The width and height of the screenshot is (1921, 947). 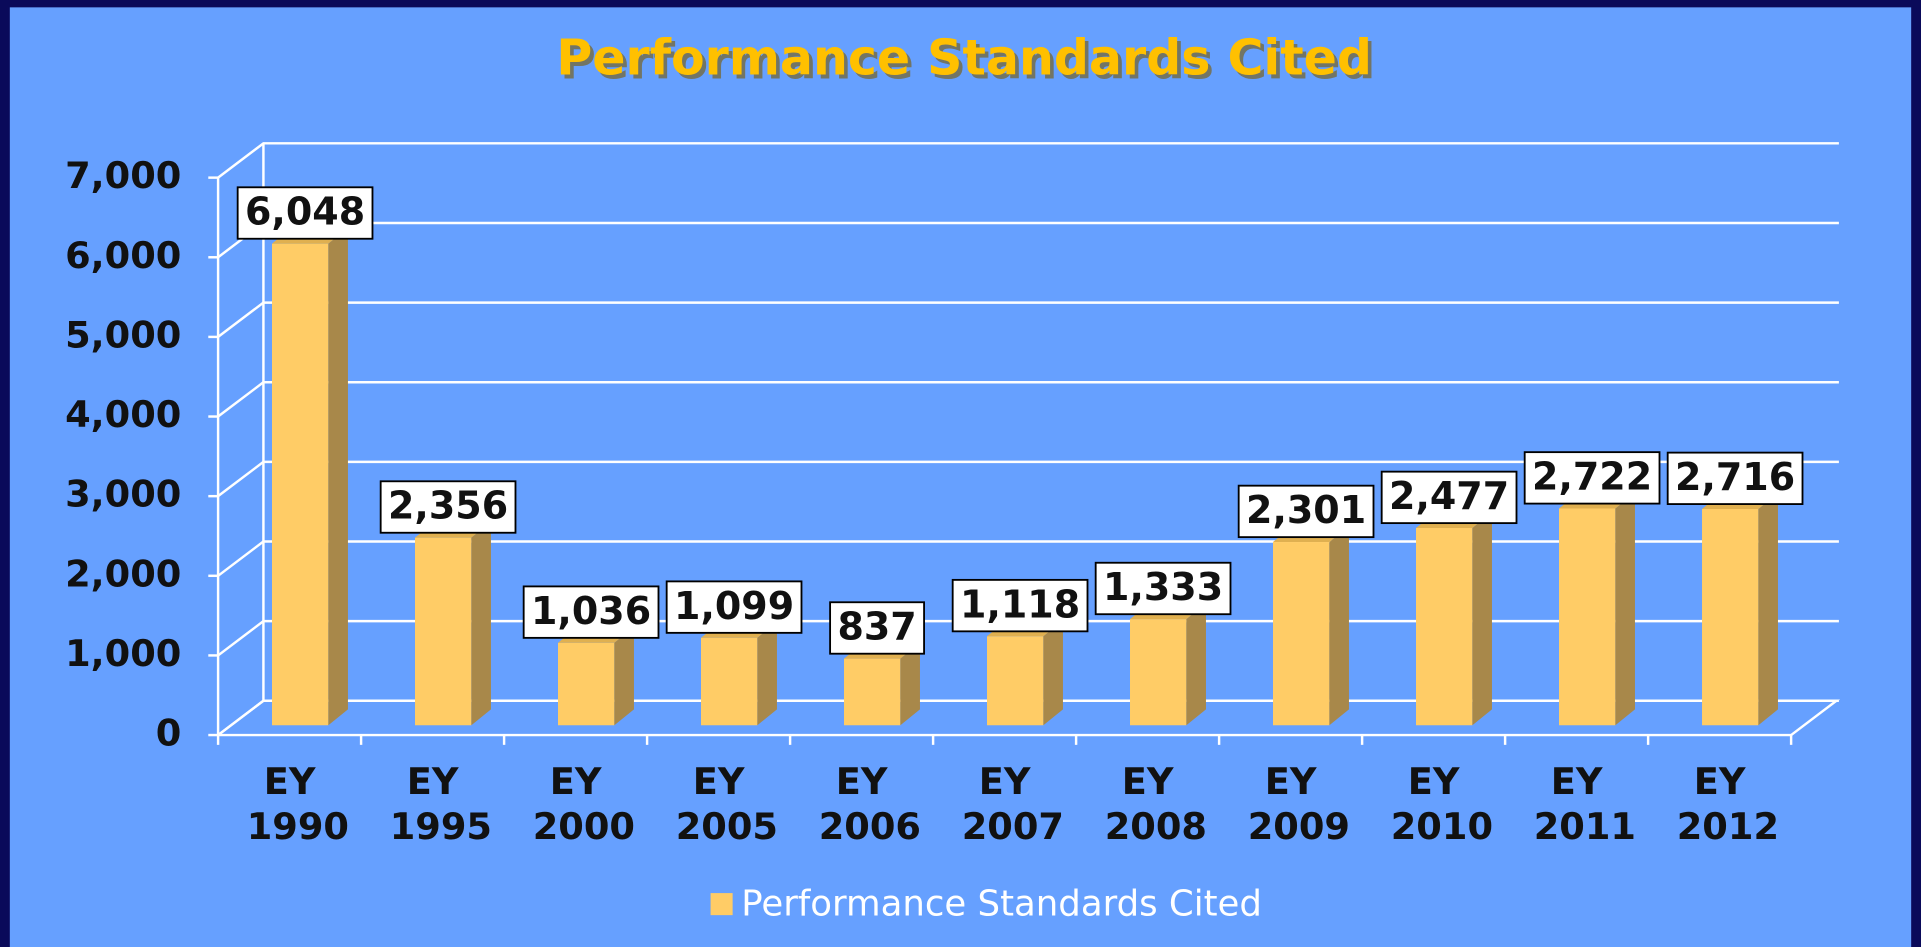 I want to click on value-label: 837, so click(x=876, y=627).